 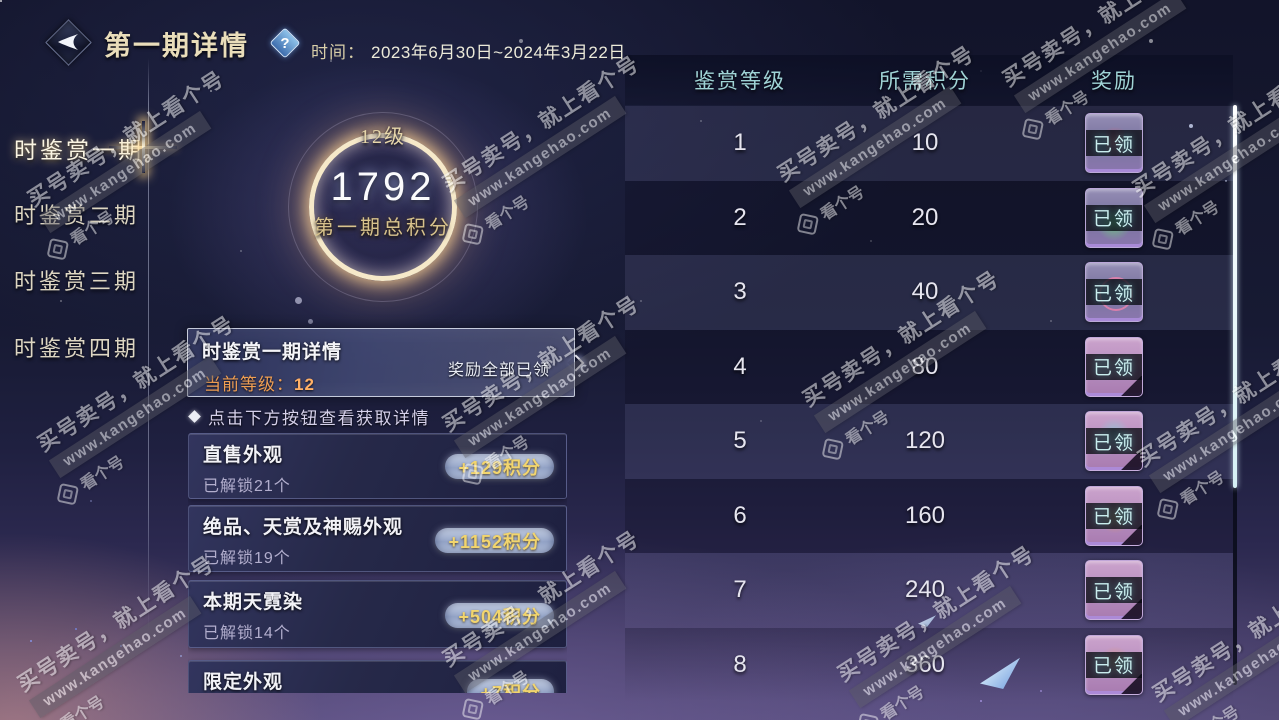 What do you see at coordinates (740, 366) in the screenshot?
I see `level-cell: 4` at bounding box center [740, 366].